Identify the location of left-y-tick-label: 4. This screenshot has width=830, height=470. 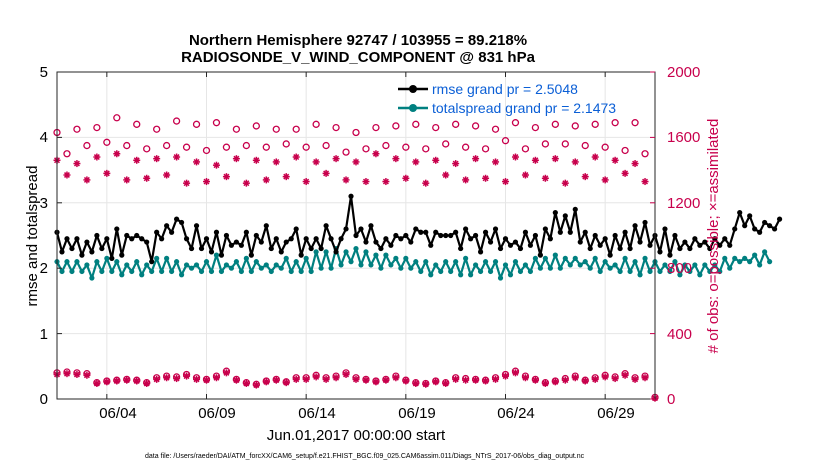
(44, 137).